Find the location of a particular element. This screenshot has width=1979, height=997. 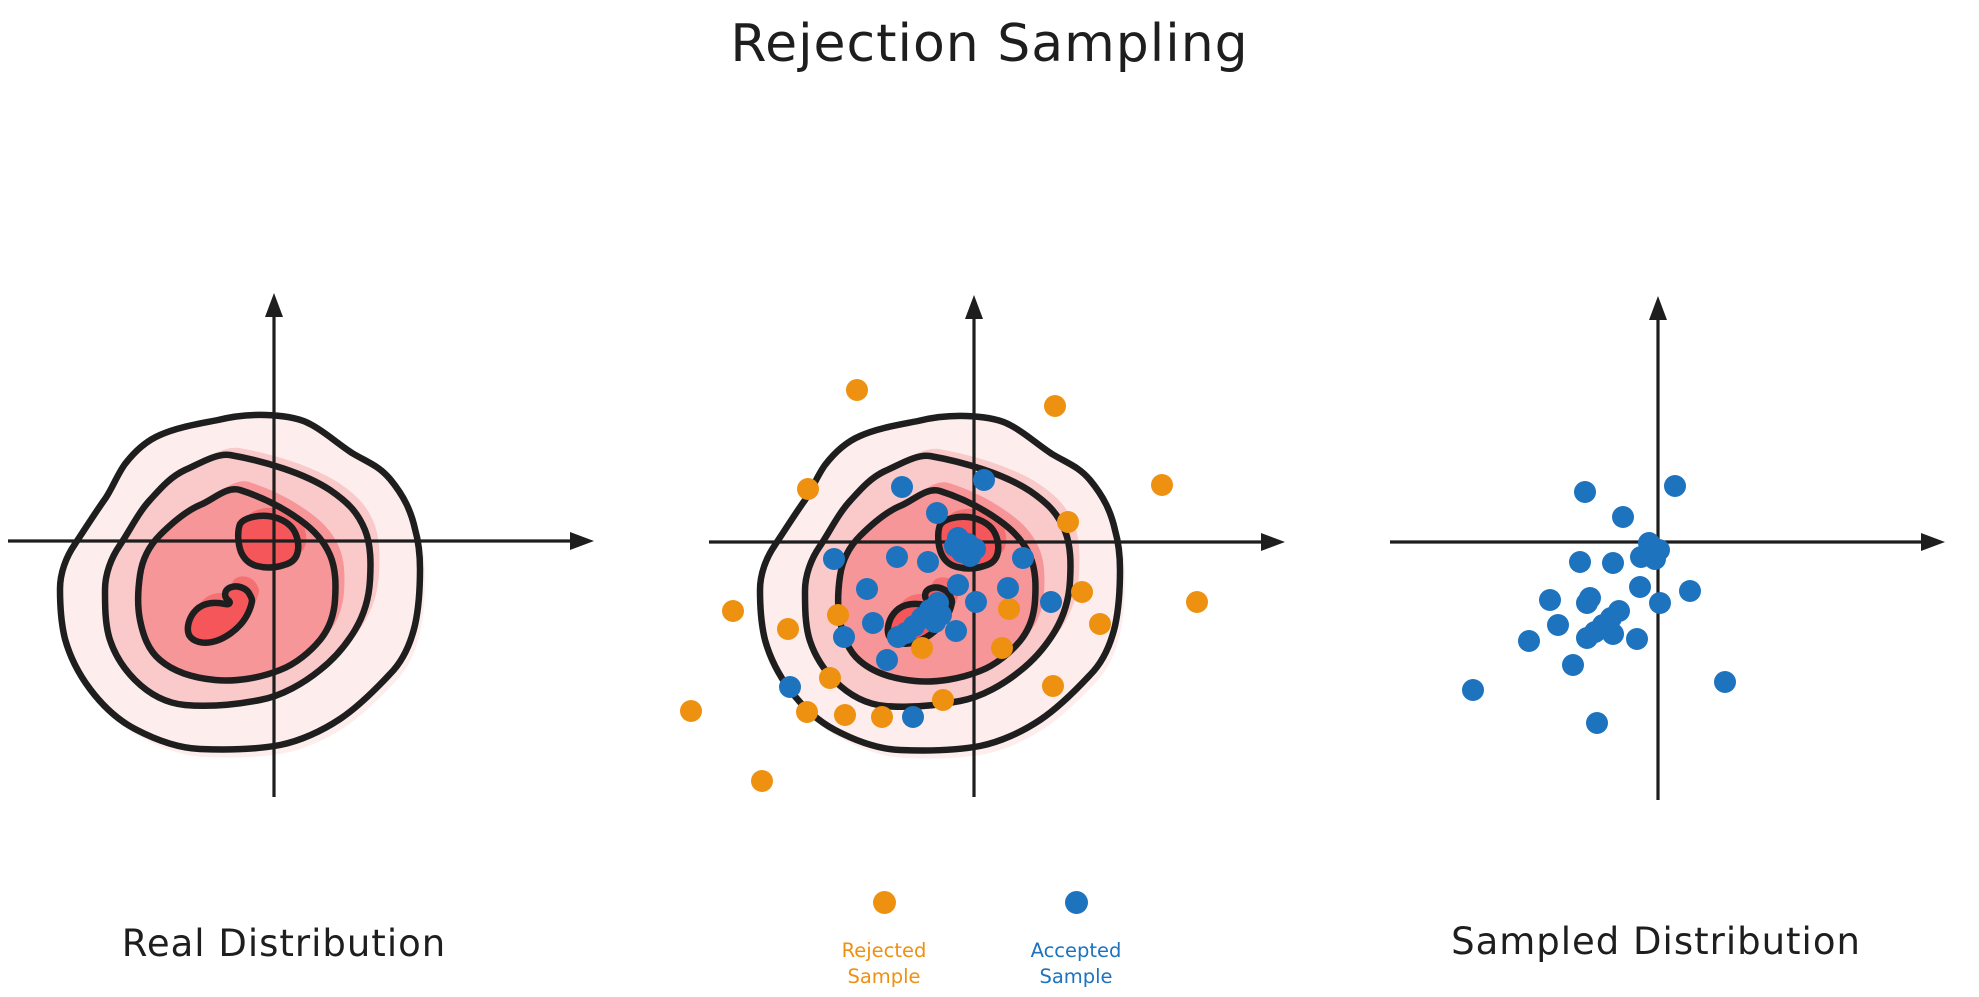

legend-item-accepted: Accepted Sample is located at coordinates (1076, 940).